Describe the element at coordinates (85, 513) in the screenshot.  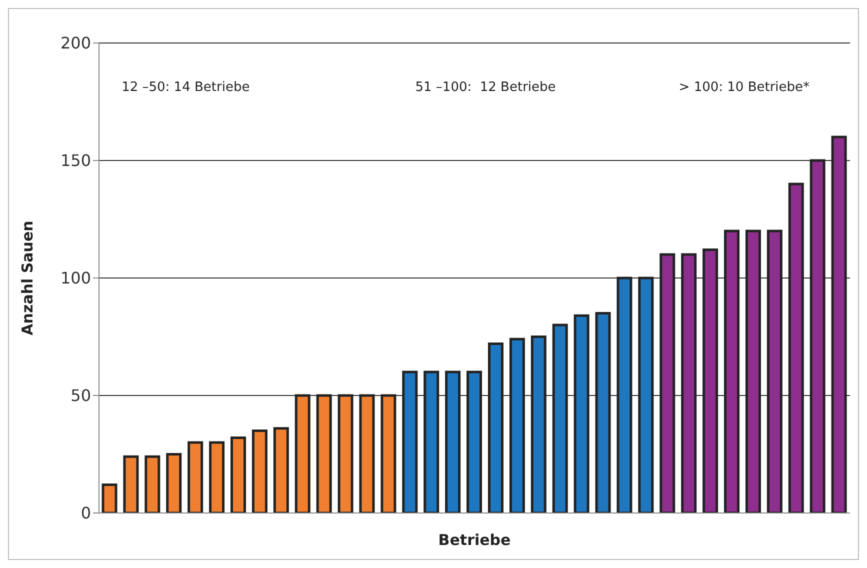
I see `y-tick-label: 0` at that location.